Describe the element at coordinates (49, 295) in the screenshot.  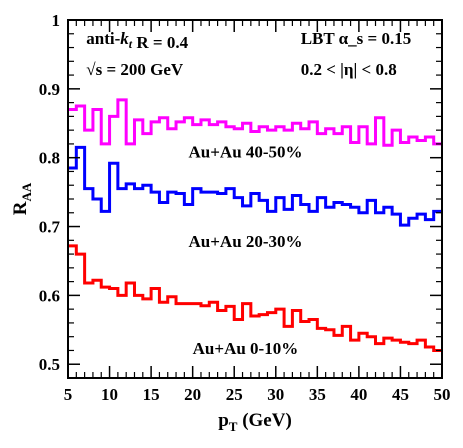
I see `y-tick-label: 0.6` at that location.